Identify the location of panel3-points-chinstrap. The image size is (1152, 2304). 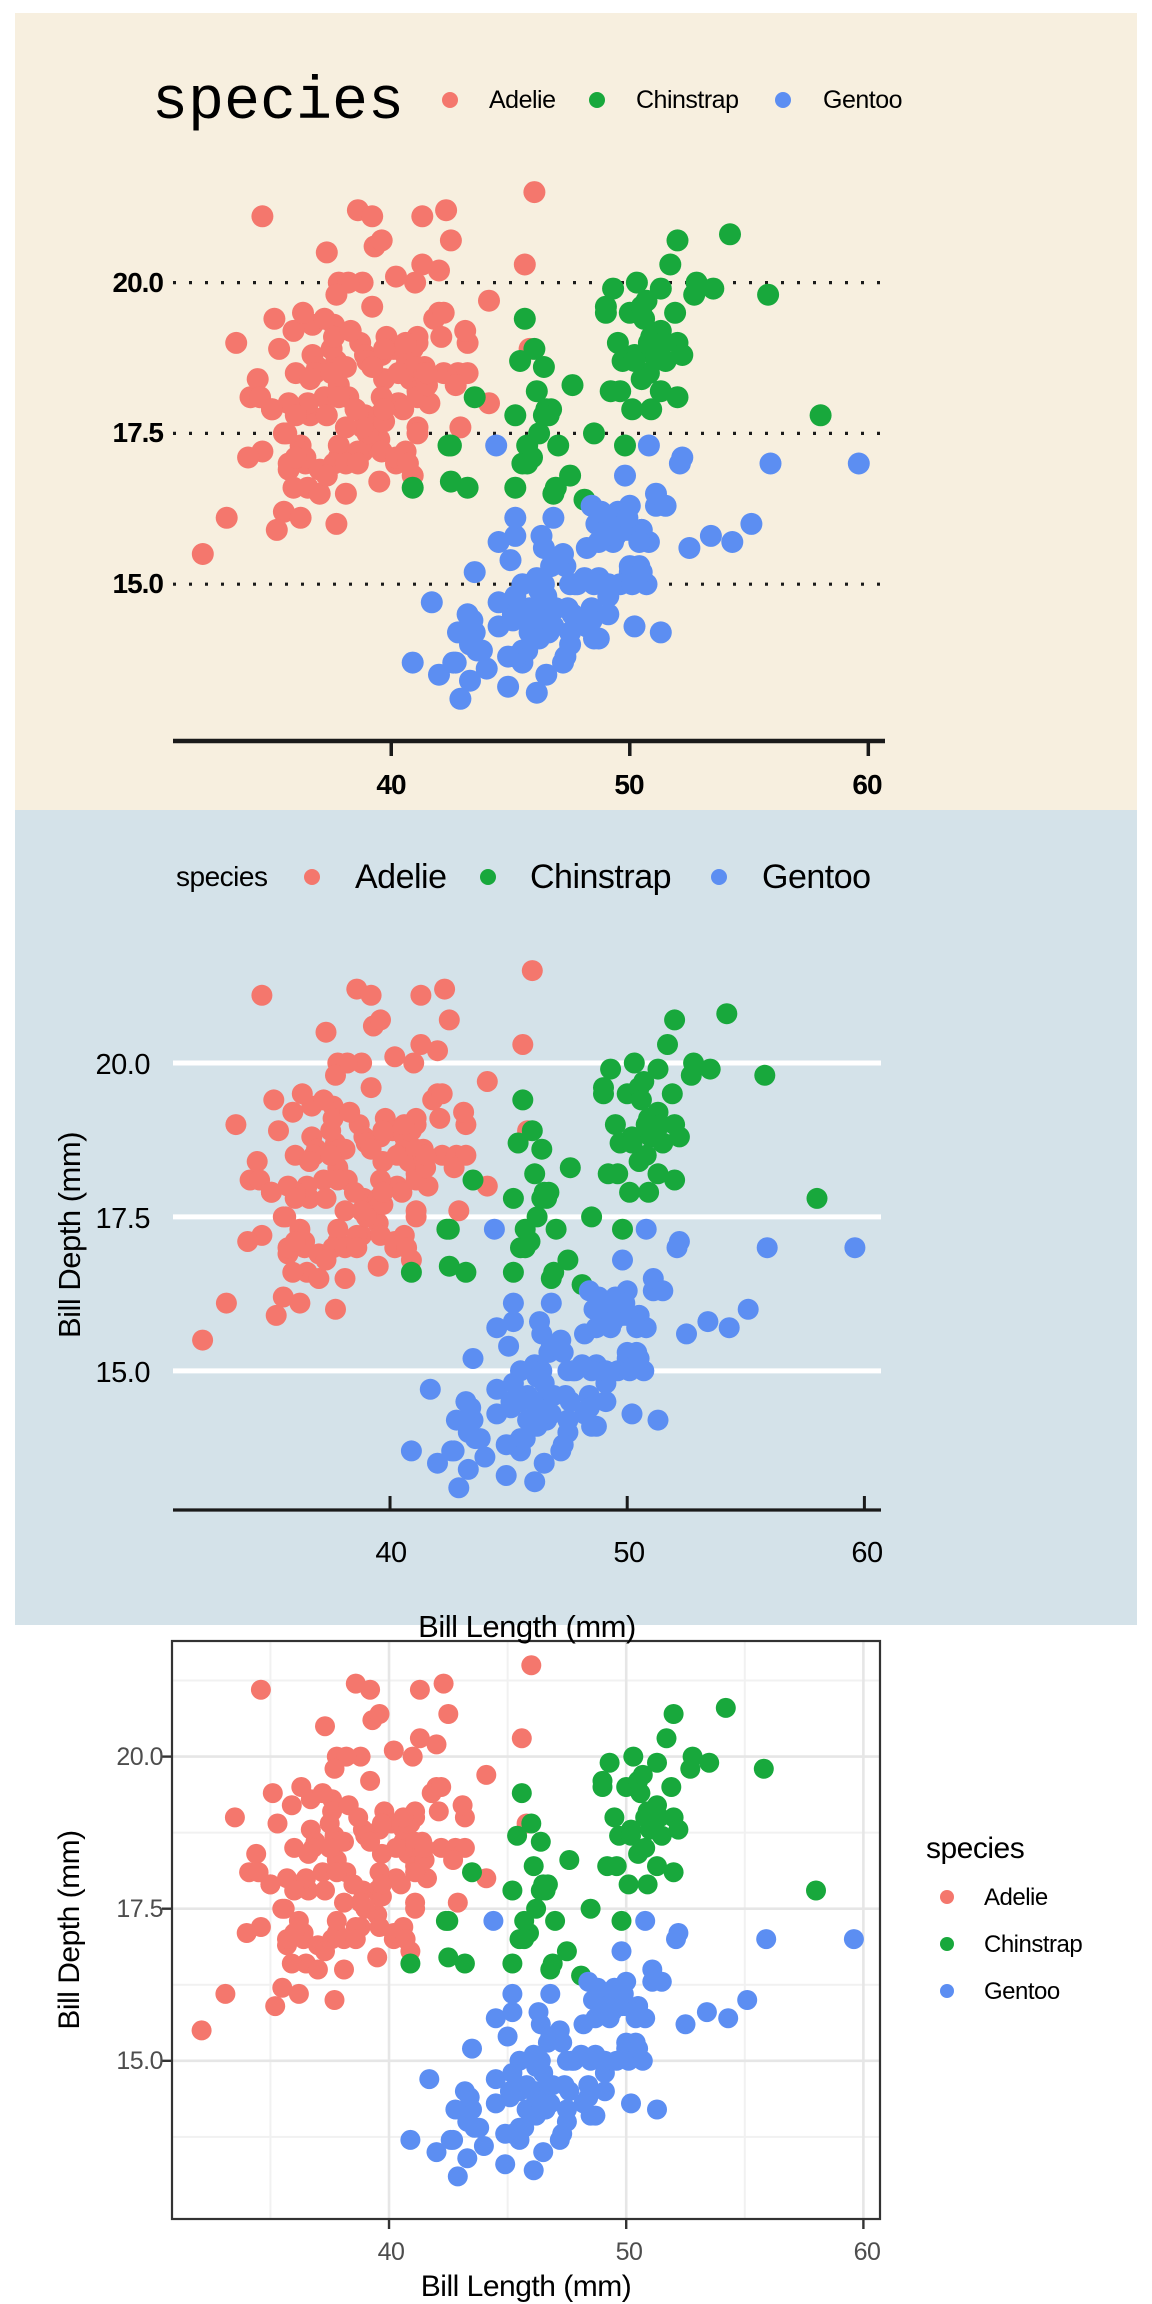
(613, 1841).